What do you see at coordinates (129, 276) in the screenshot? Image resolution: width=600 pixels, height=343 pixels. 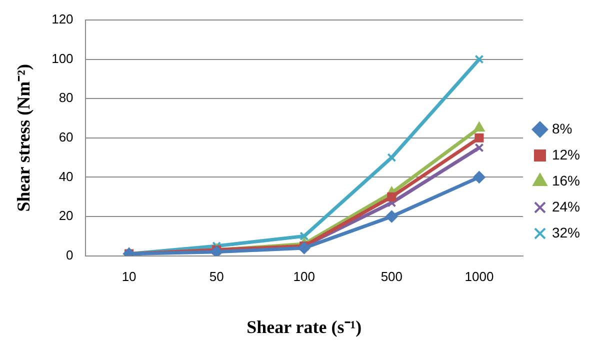 I see `x-tick-label: 10` at bounding box center [129, 276].